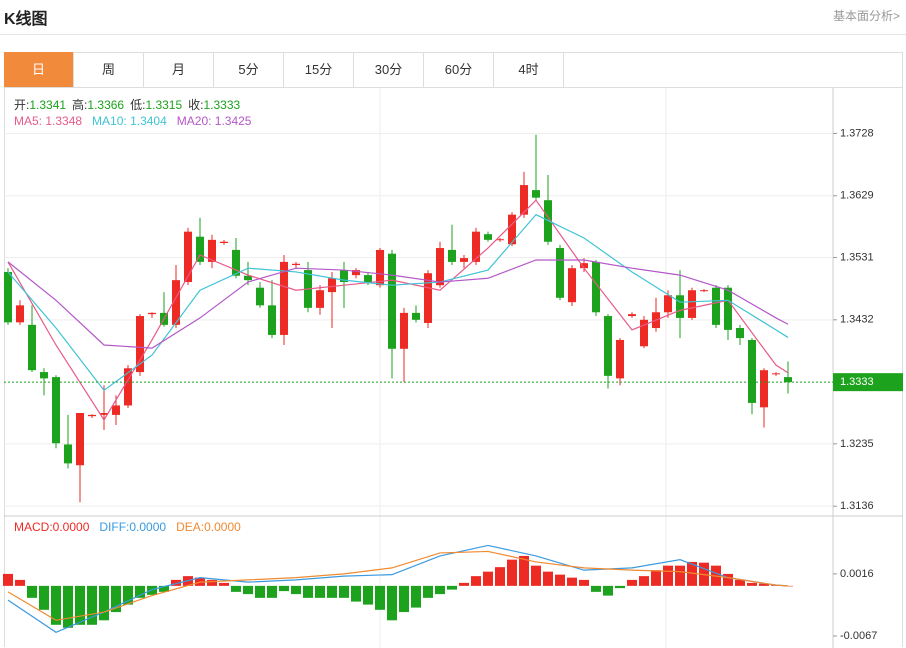  I want to click on readout-value: 1.3315, so click(164, 105).